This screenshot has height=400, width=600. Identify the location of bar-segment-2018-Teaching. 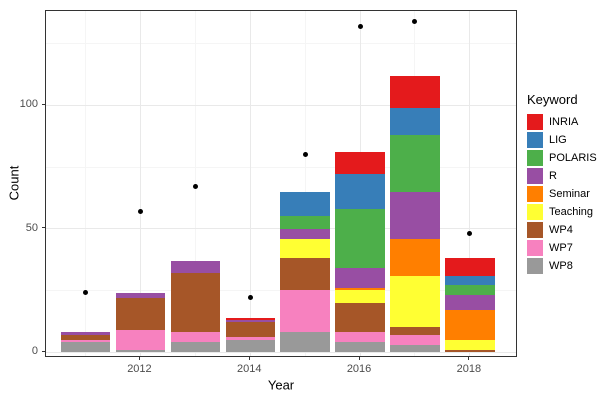
(470, 344).